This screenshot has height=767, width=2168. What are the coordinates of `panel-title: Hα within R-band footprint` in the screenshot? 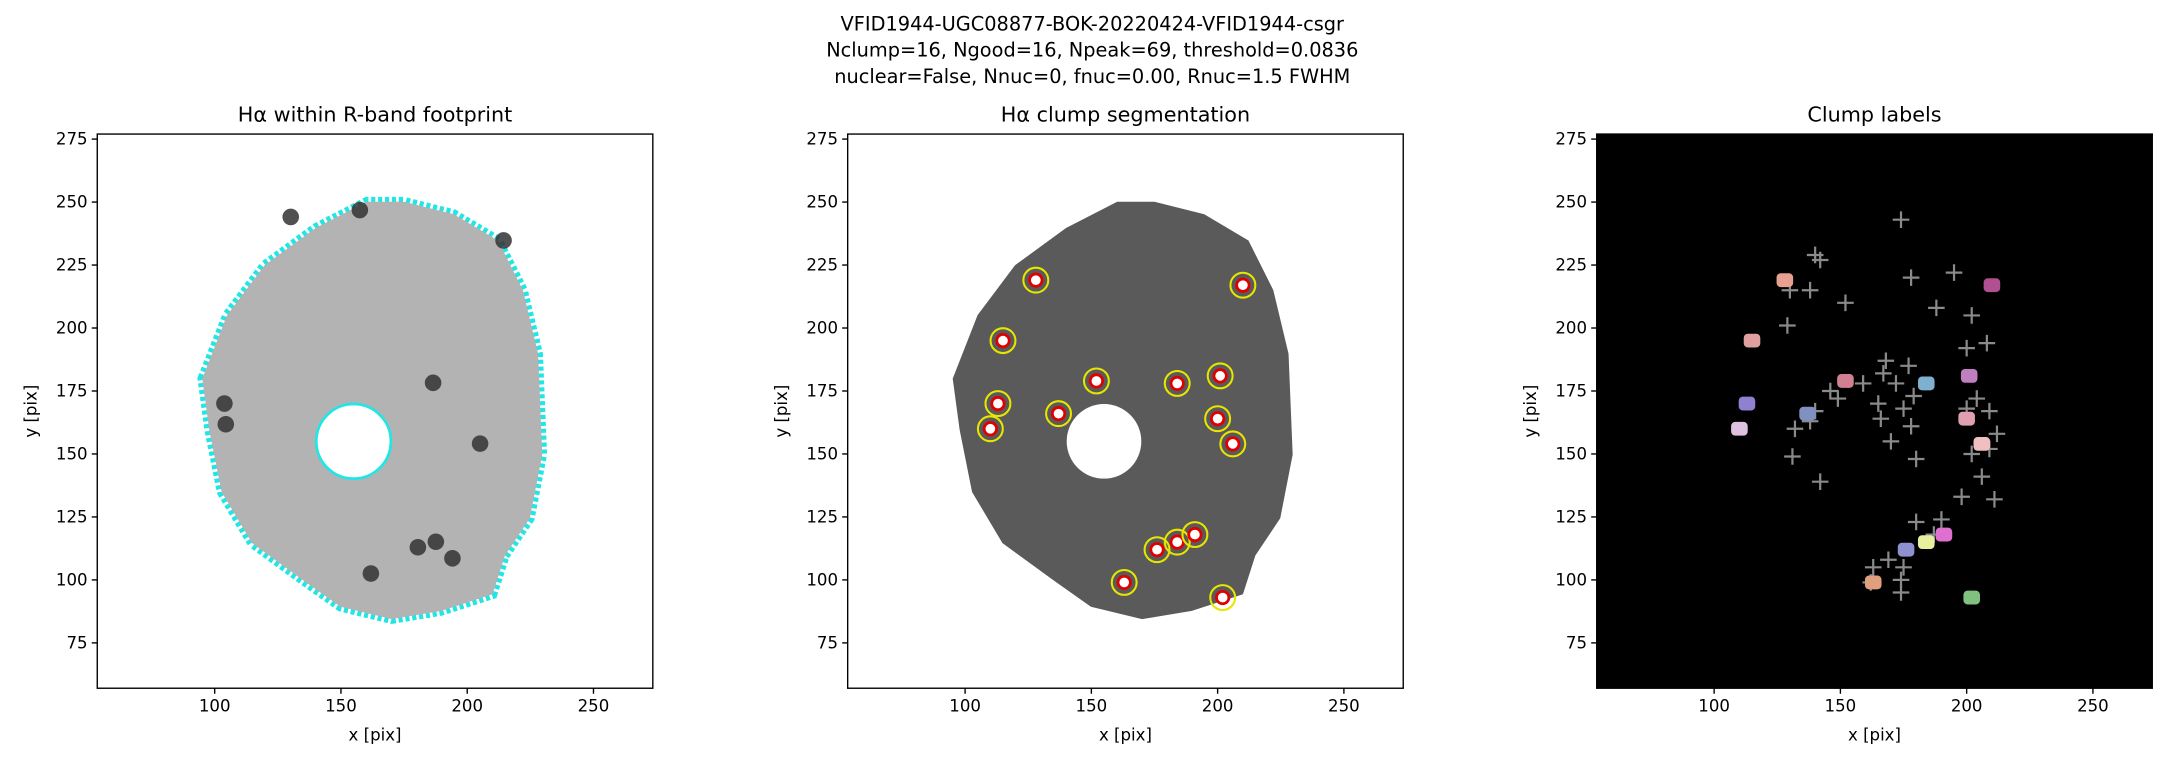 It's located at (375, 115).